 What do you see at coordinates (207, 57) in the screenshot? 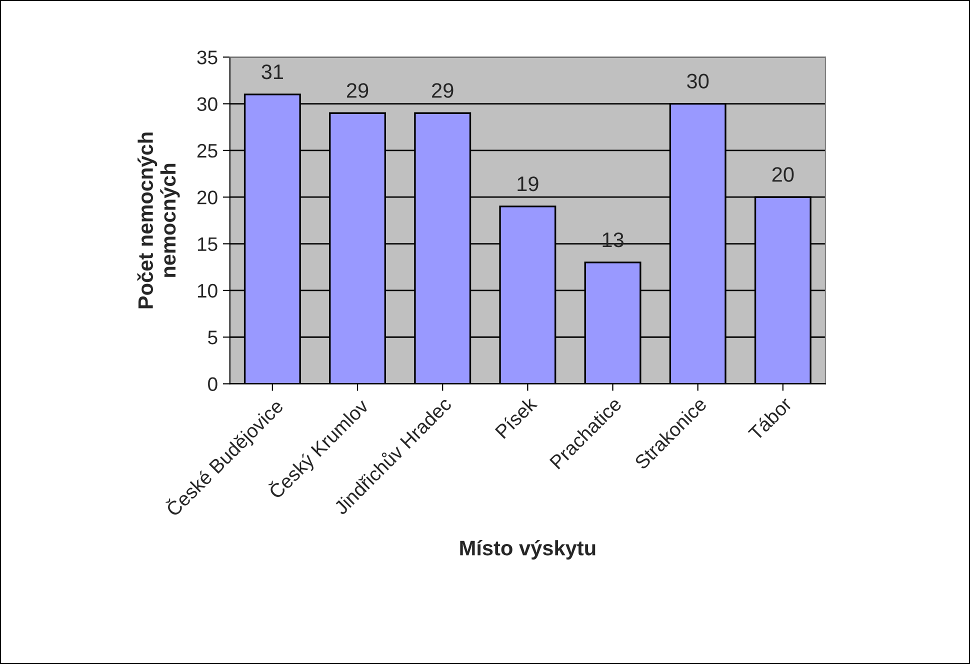
I see `y-tick-label: 35` at bounding box center [207, 57].